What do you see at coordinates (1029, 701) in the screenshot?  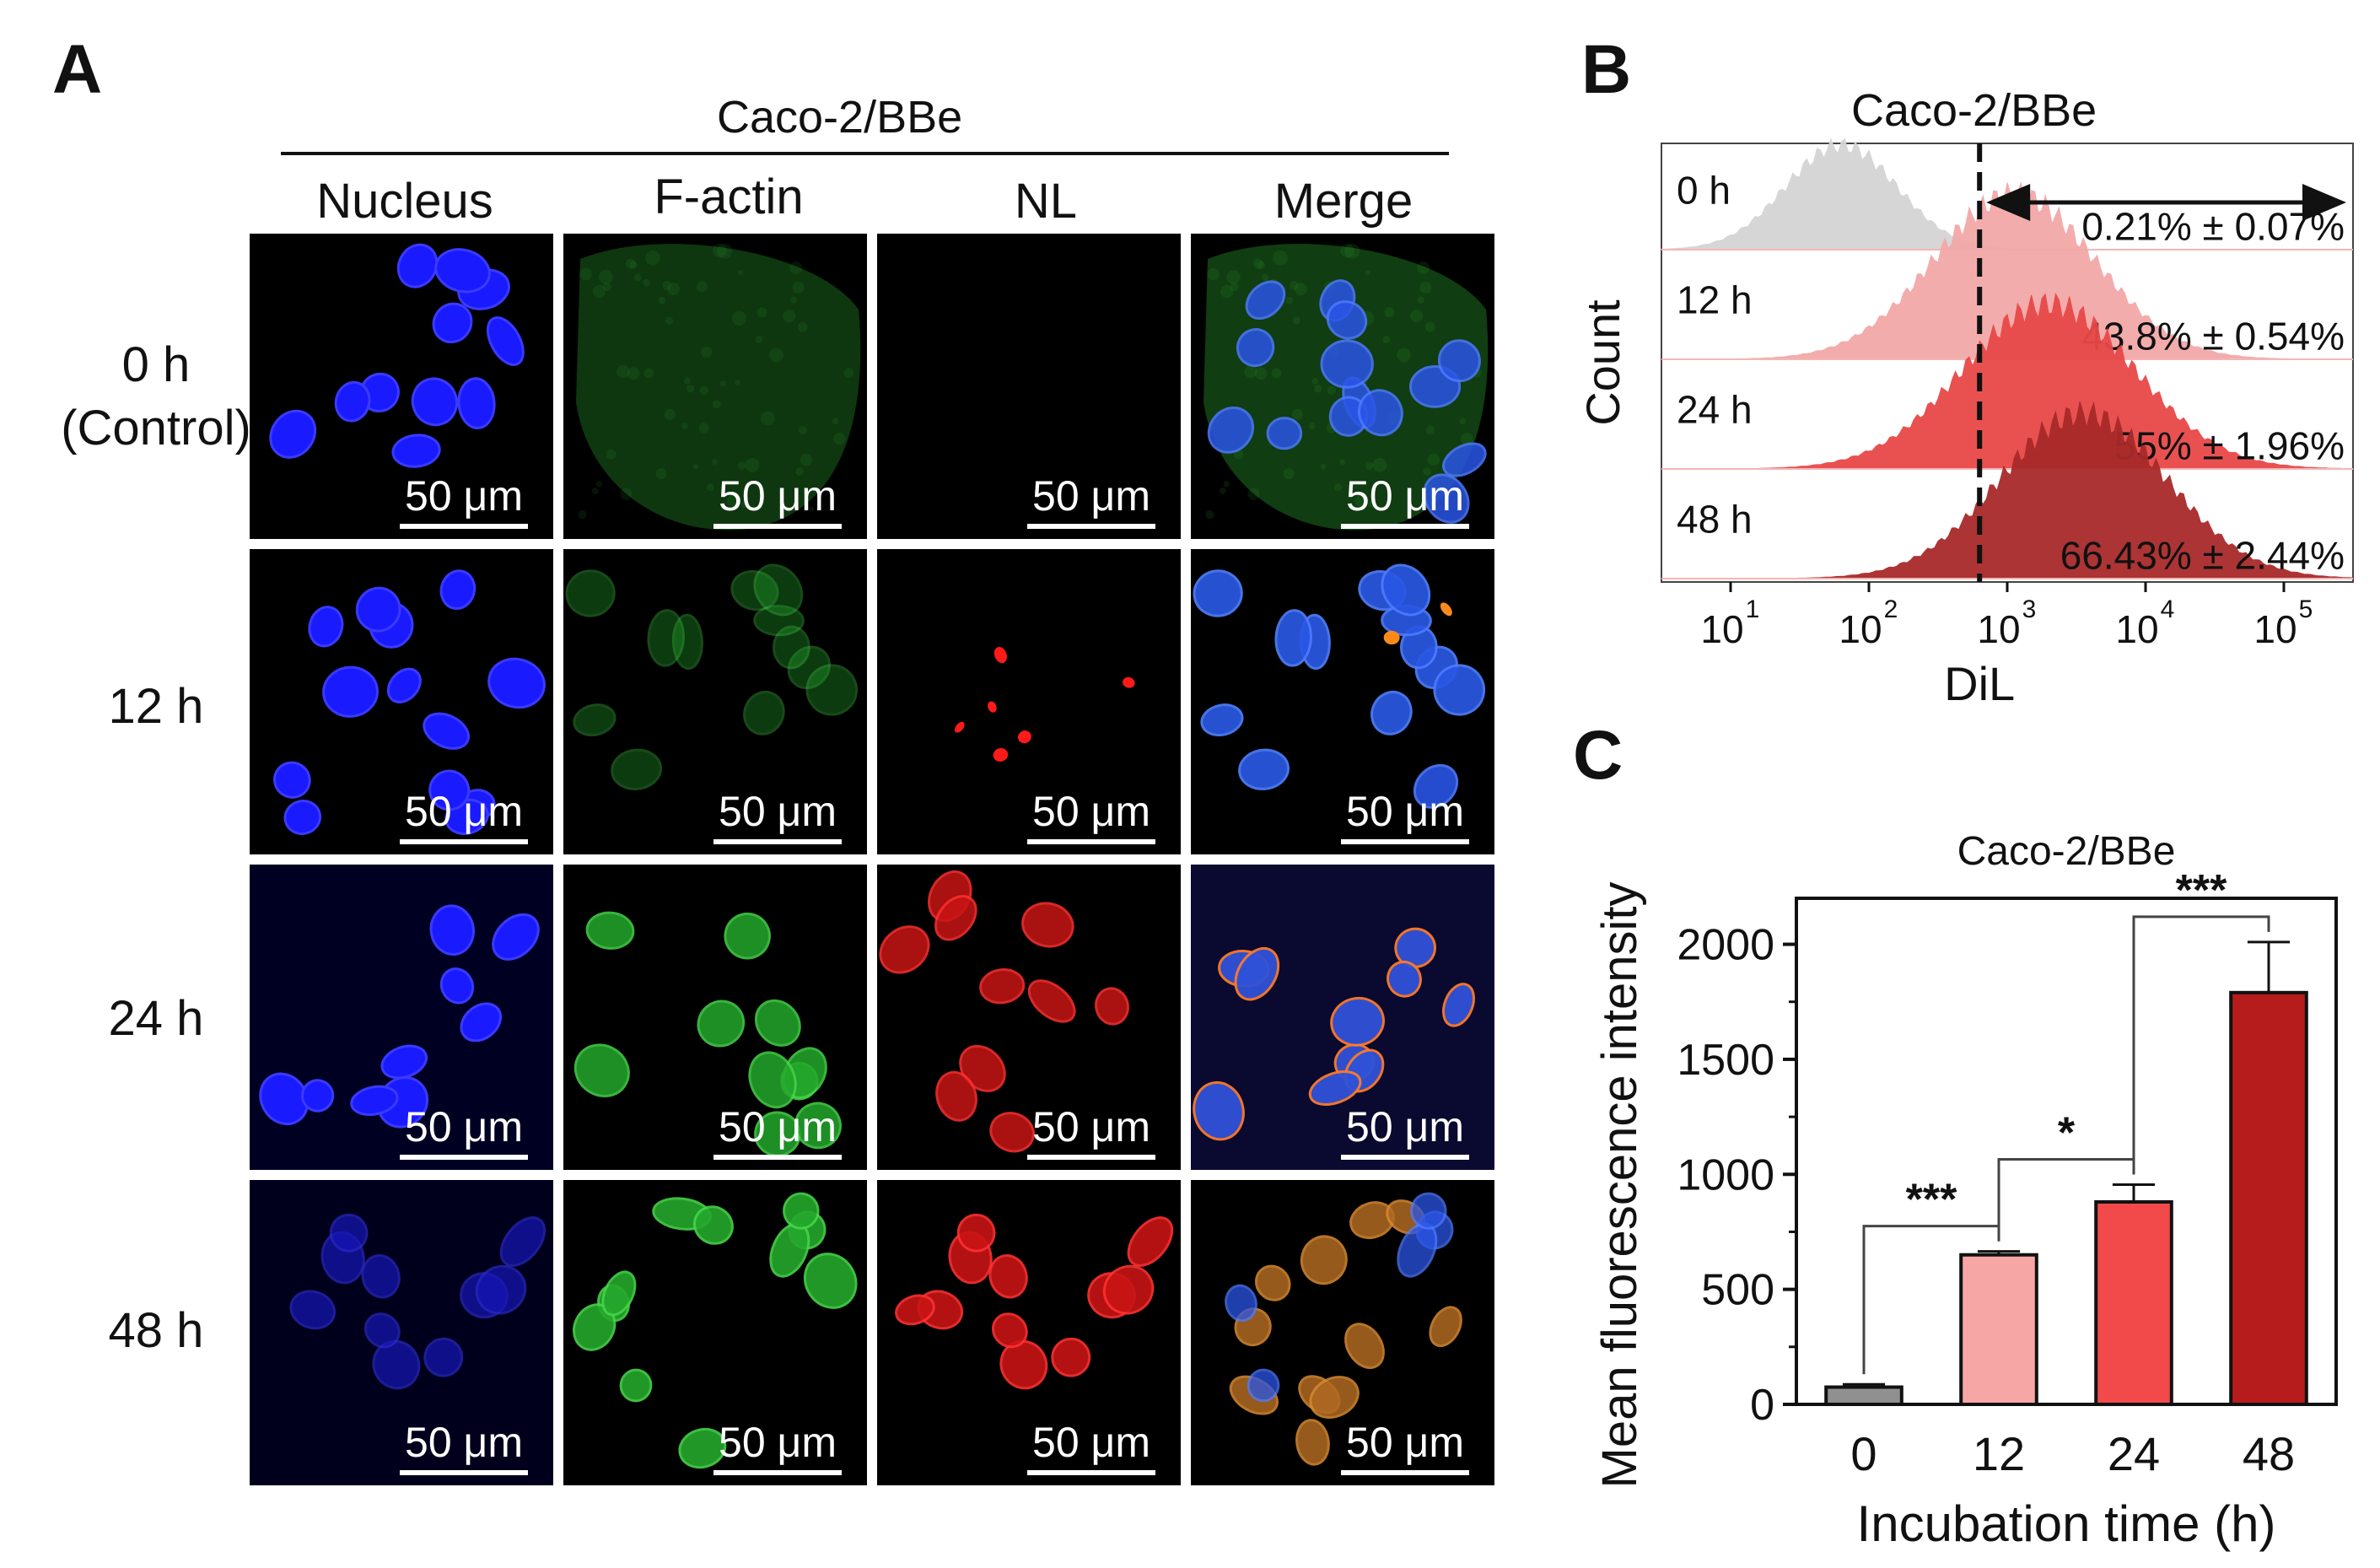 I see `micrograph-12h-nl: 50 μm` at bounding box center [1029, 701].